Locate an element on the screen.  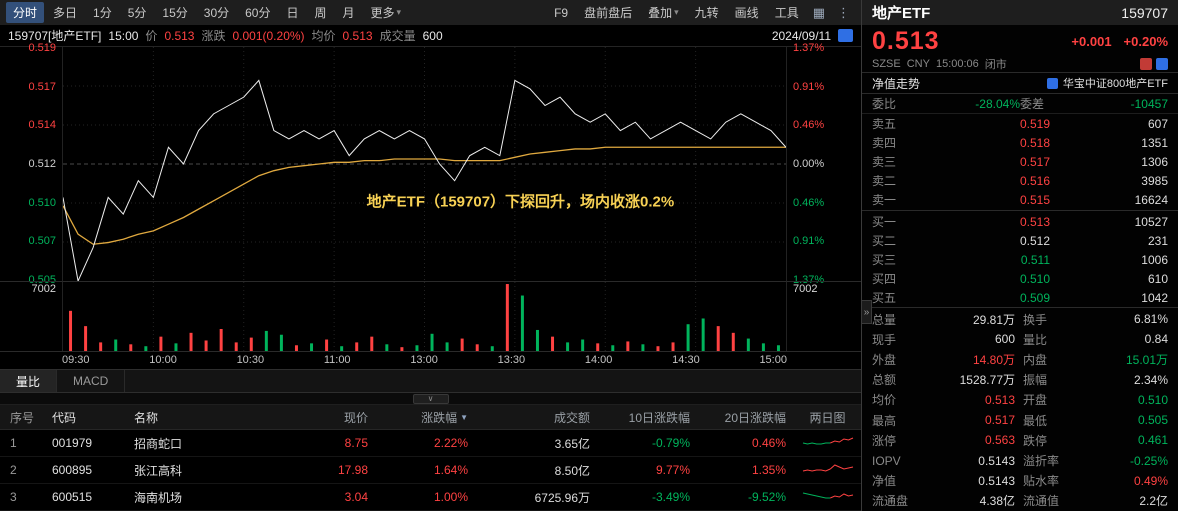
col-two-day-chart: 两日图 is located at coordinates (827, 417).